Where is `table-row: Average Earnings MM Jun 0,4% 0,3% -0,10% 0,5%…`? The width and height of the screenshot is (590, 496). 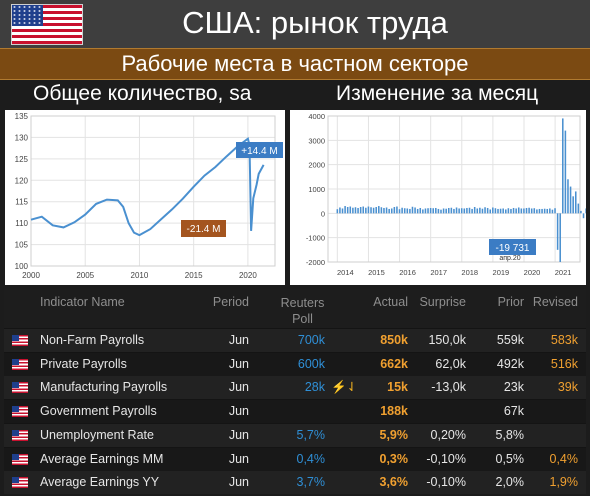 table-row: Average Earnings MM Jun 0,4% 0,3% -0,10% 0,5%… is located at coordinates (295, 459).